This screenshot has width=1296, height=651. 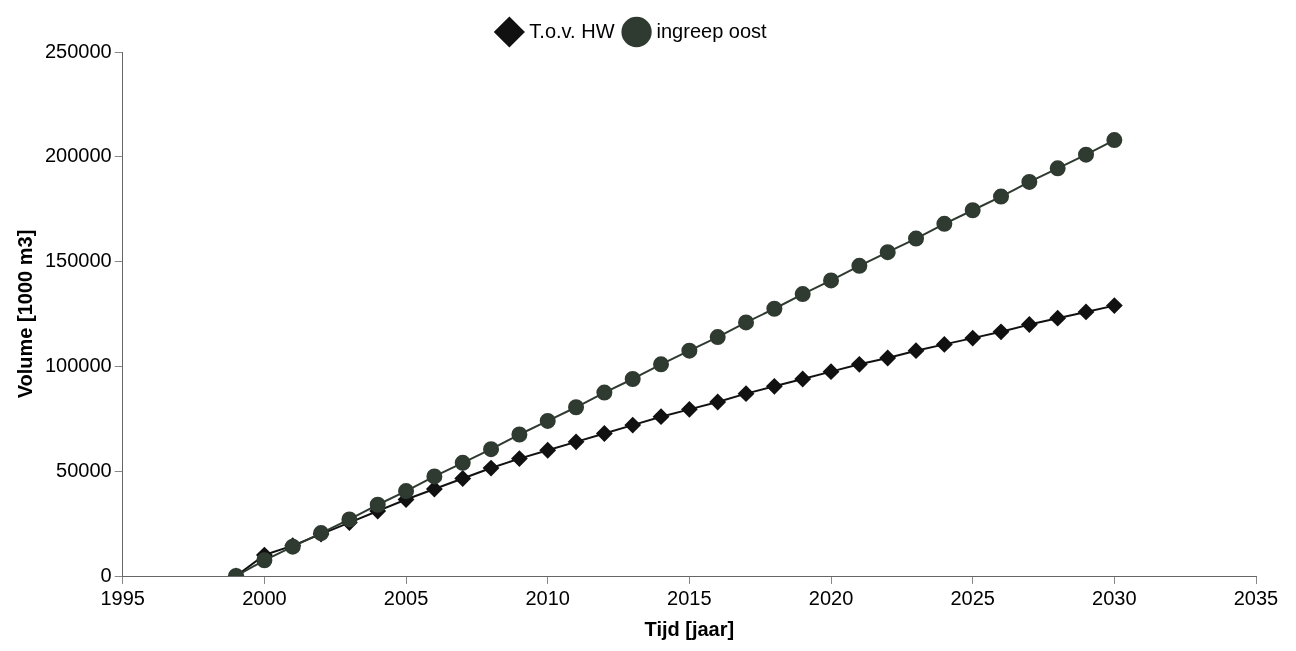 What do you see at coordinates (106, 574) in the screenshot?
I see `y-tick-label: 0` at bounding box center [106, 574].